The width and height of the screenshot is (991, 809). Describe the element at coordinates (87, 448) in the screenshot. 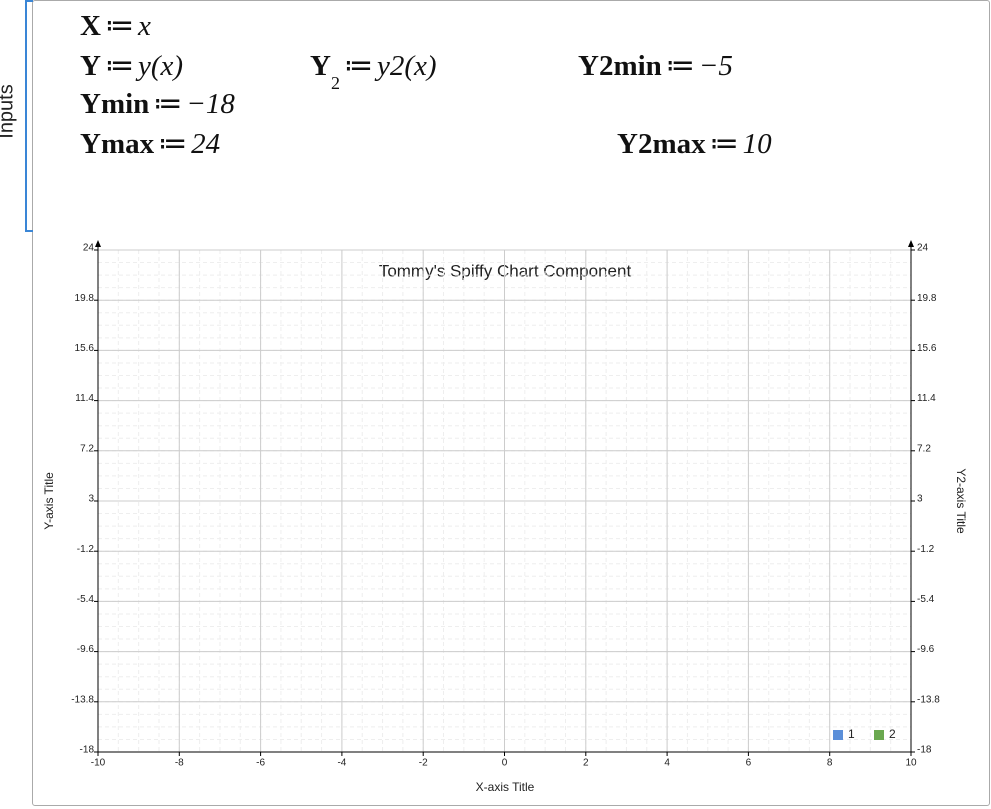

I see `y-tick-label: 7.2` at that location.